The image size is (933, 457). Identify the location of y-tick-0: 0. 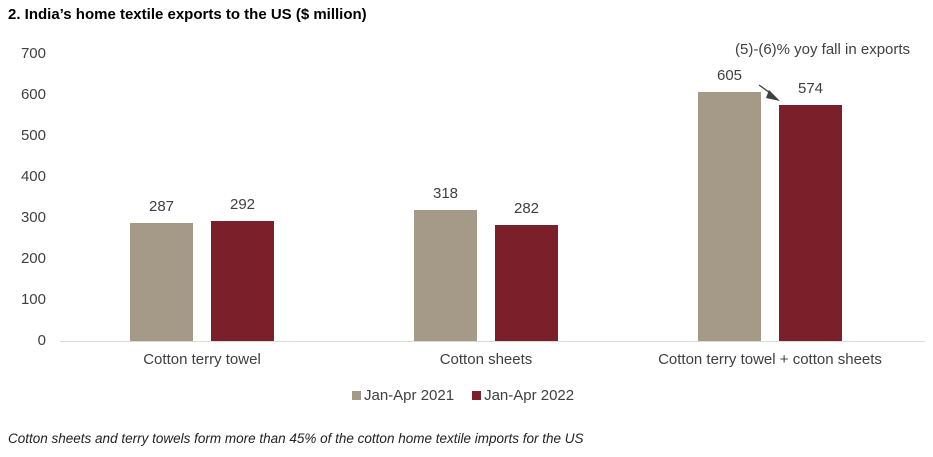
(41, 340).